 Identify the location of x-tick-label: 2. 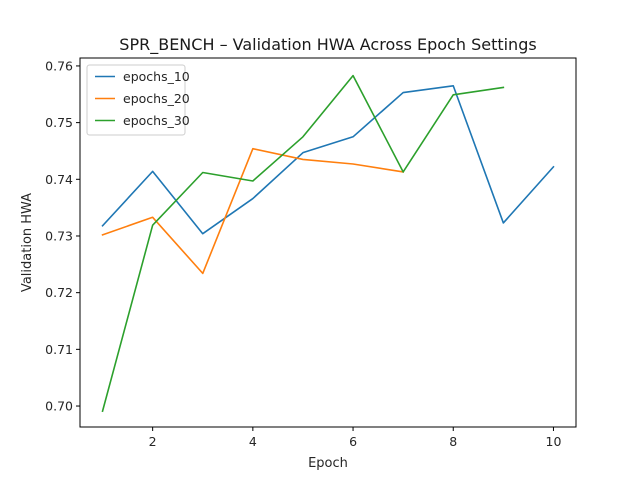
(153, 441).